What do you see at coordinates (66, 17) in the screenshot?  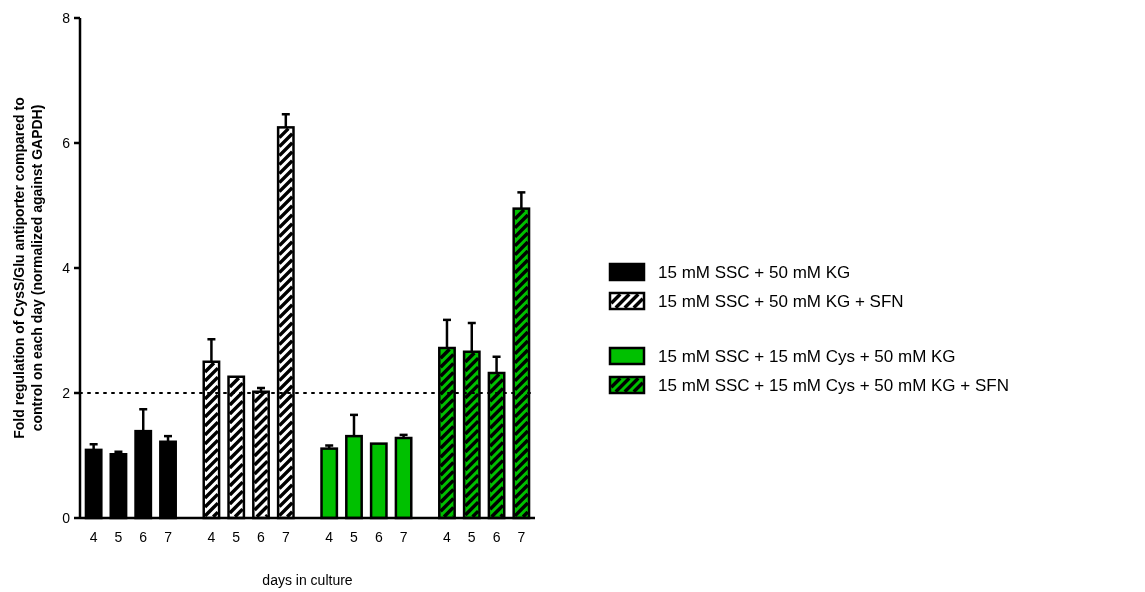 I see `y-tick-label: 8` at bounding box center [66, 17].